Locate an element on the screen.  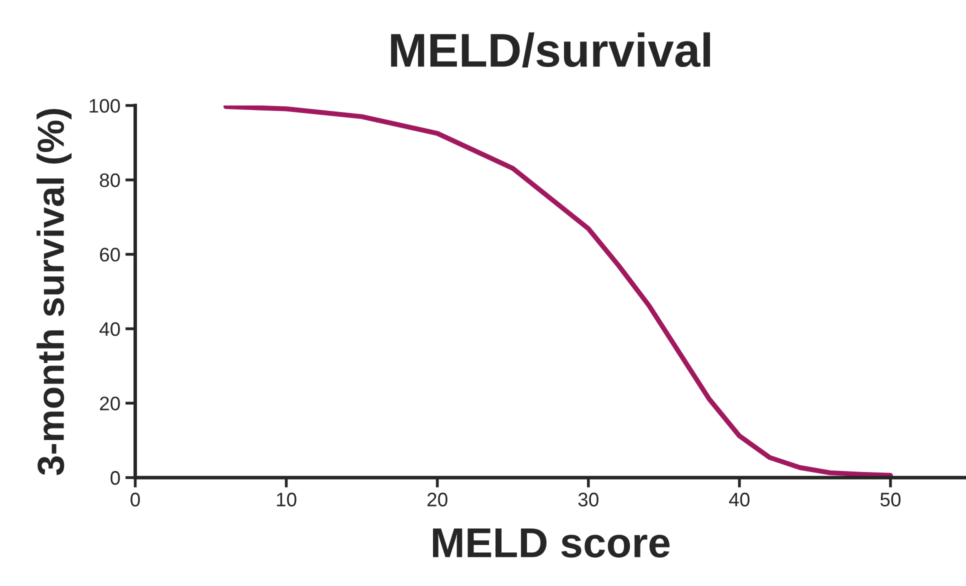
chart-title: MELD/survival is located at coordinates (550, 50).